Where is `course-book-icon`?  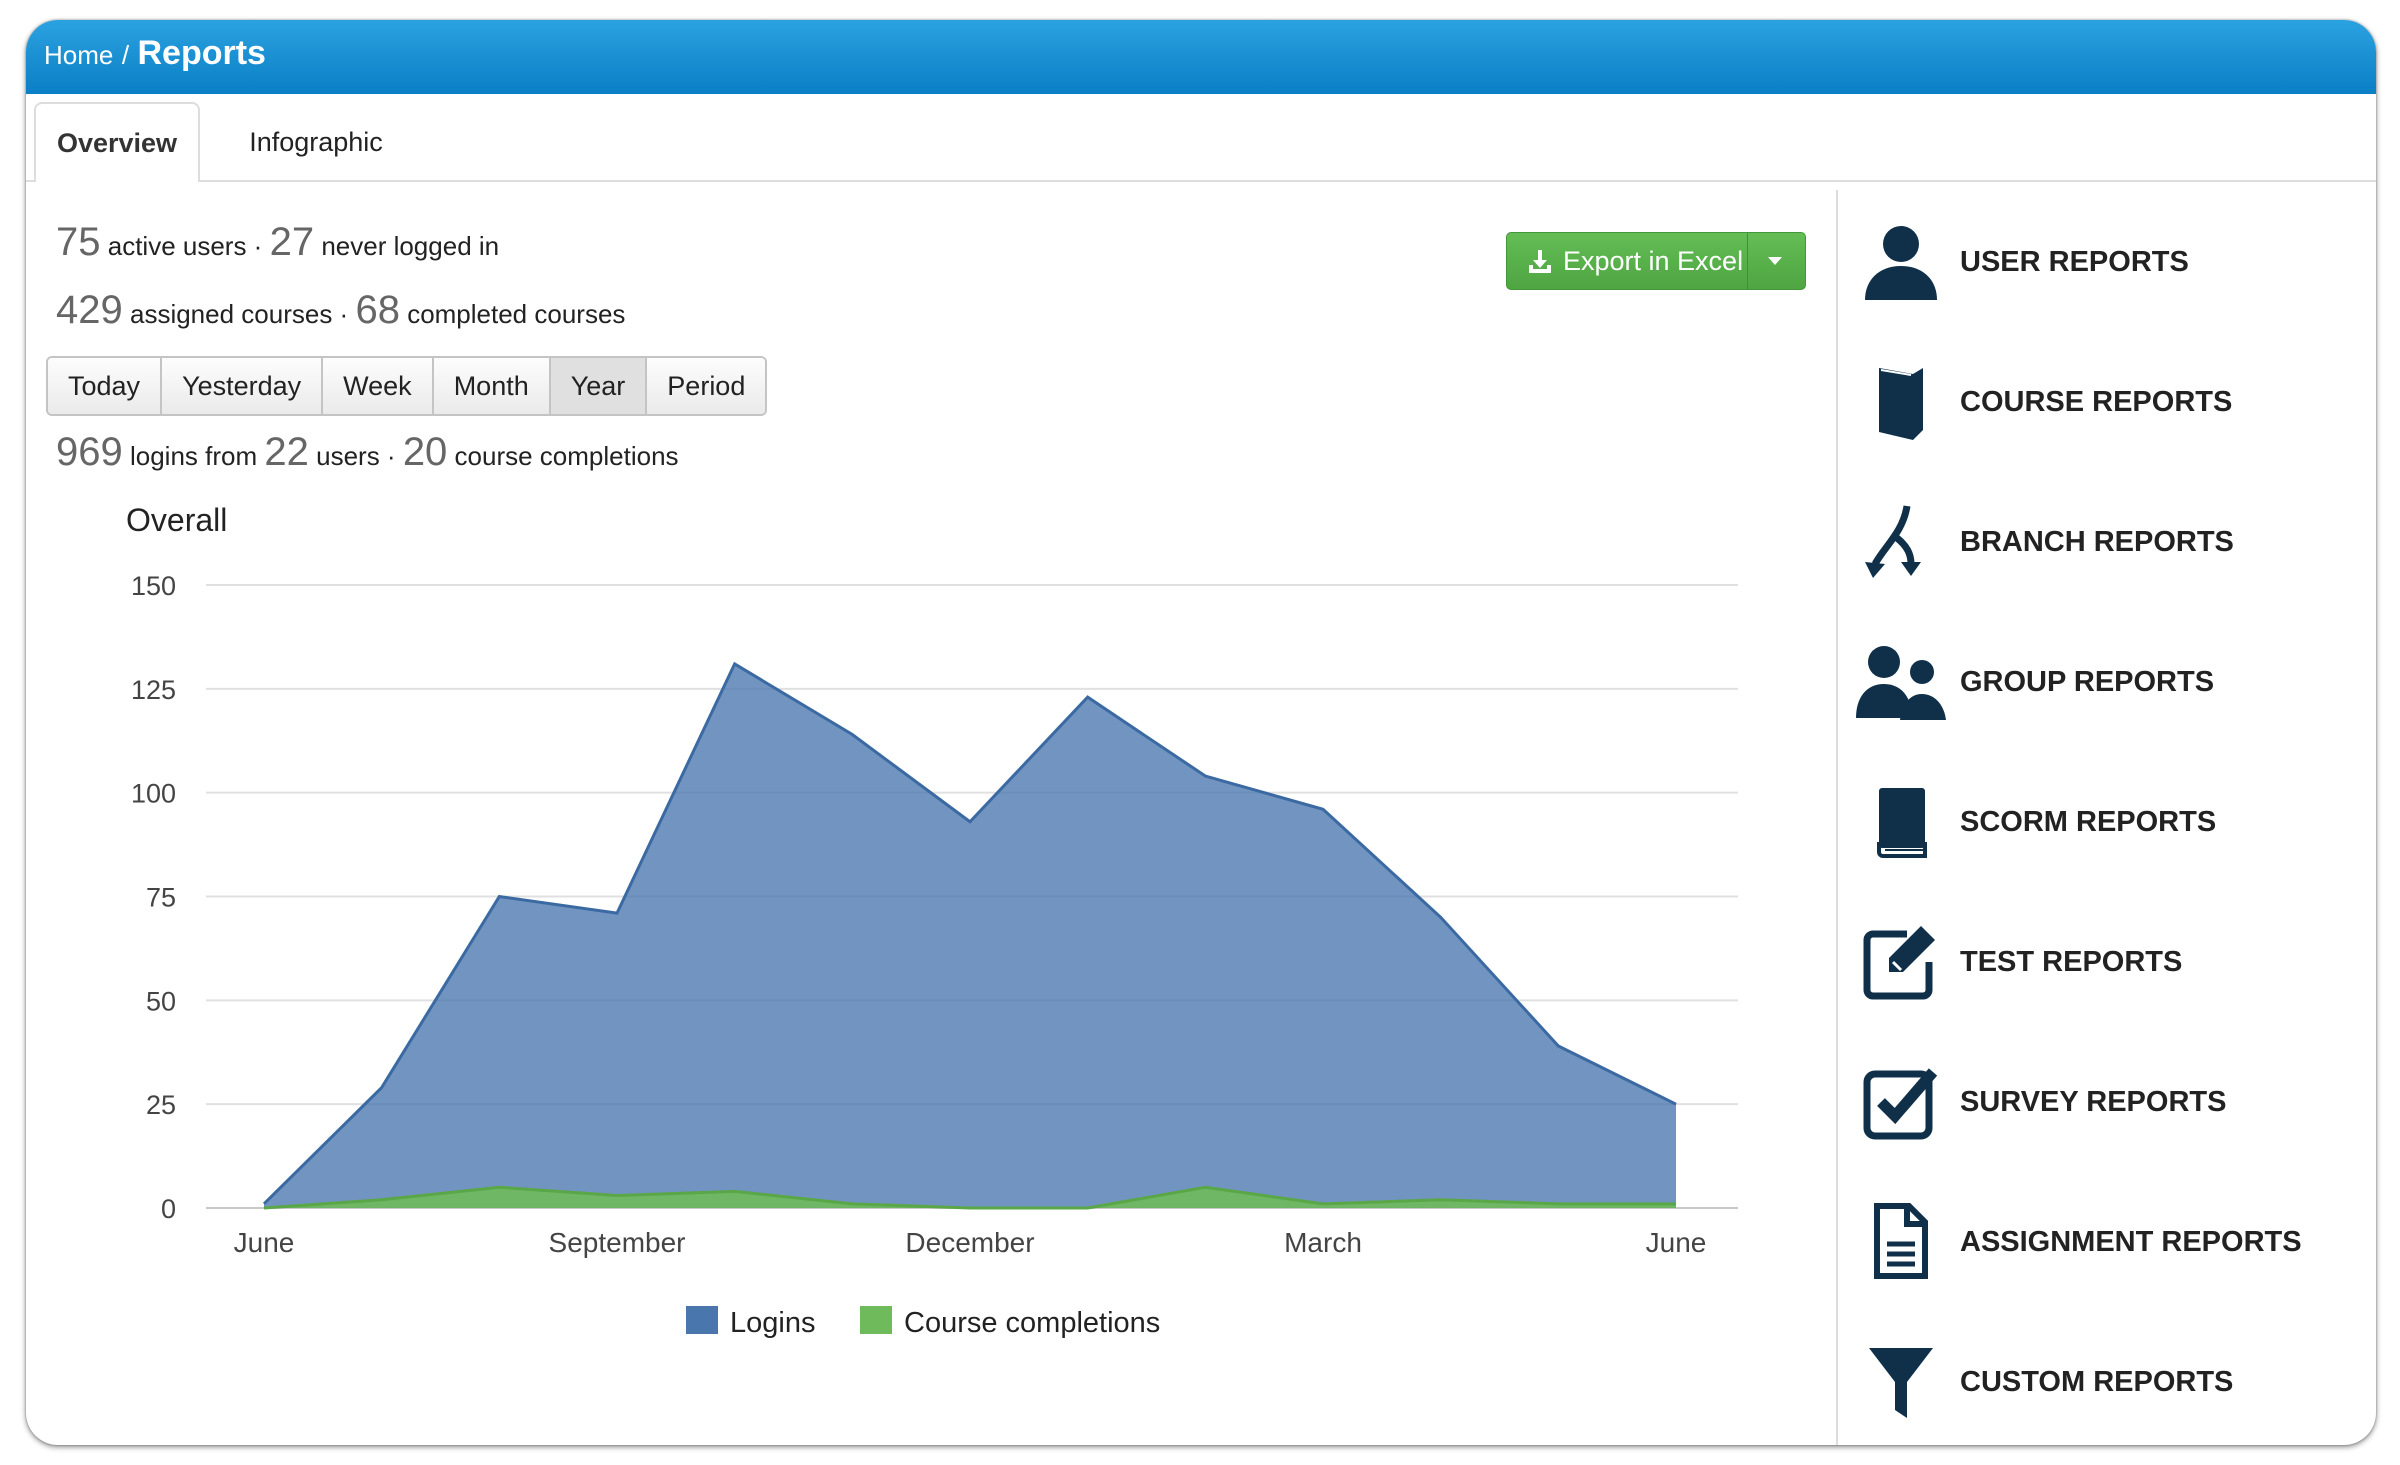 course-book-icon is located at coordinates (1901, 402).